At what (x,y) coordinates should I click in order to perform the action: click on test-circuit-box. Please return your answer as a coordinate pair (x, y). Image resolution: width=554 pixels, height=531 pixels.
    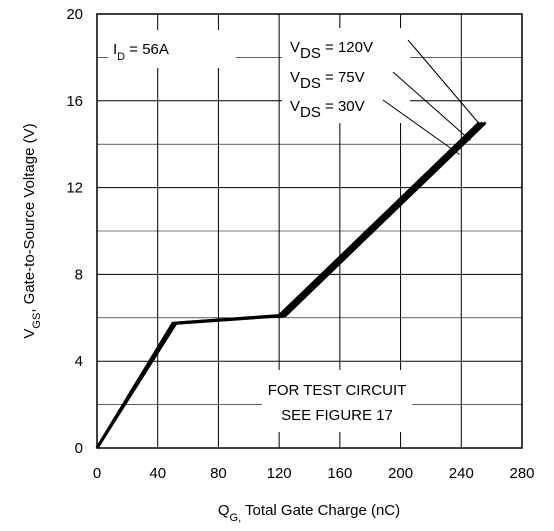
    Looking at the image, I should click on (337, 401).